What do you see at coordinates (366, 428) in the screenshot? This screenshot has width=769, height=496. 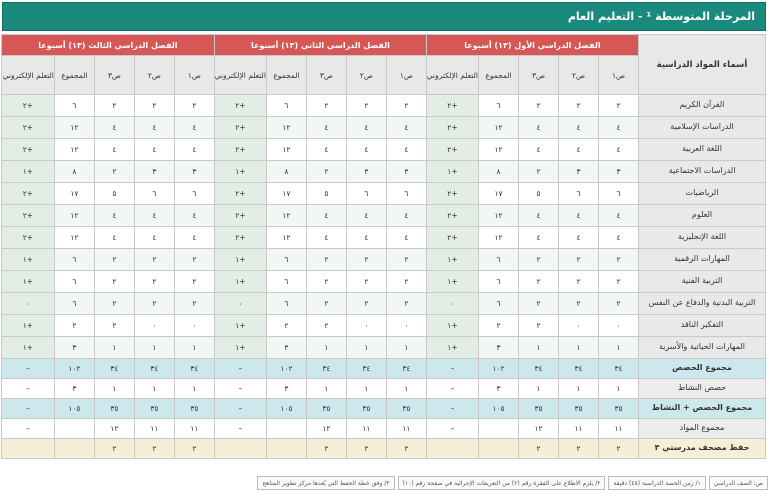 I see `hours-cell: ١١` at bounding box center [366, 428].